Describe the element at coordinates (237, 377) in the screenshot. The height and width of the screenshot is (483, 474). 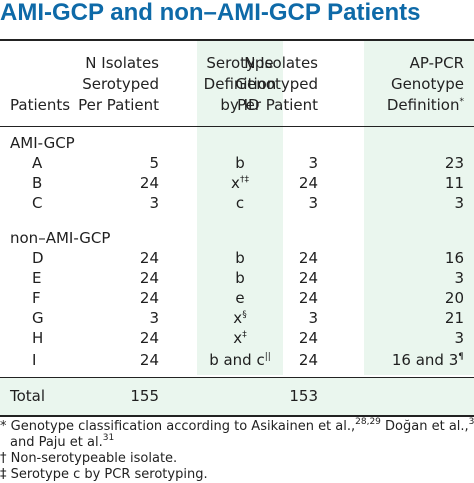
I see `total-rule` at that location.